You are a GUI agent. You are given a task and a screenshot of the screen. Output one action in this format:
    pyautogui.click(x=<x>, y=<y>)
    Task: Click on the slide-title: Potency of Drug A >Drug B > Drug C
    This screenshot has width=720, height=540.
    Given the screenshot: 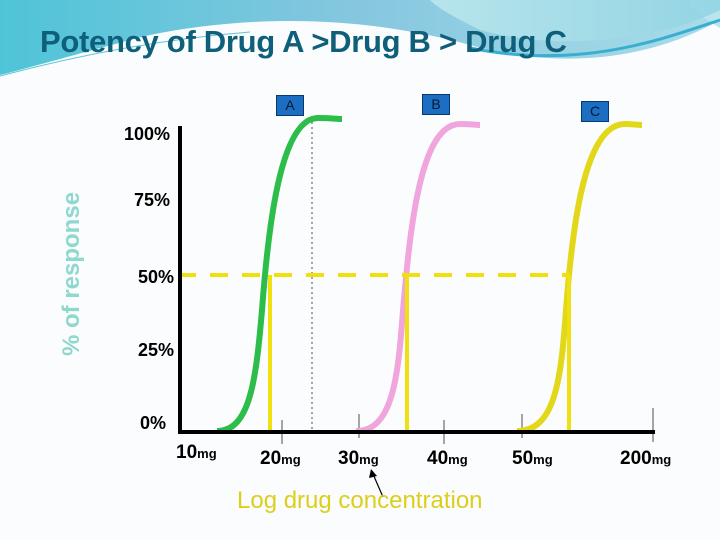 What is the action you would take?
    pyautogui.click(x=303, y=41)
    